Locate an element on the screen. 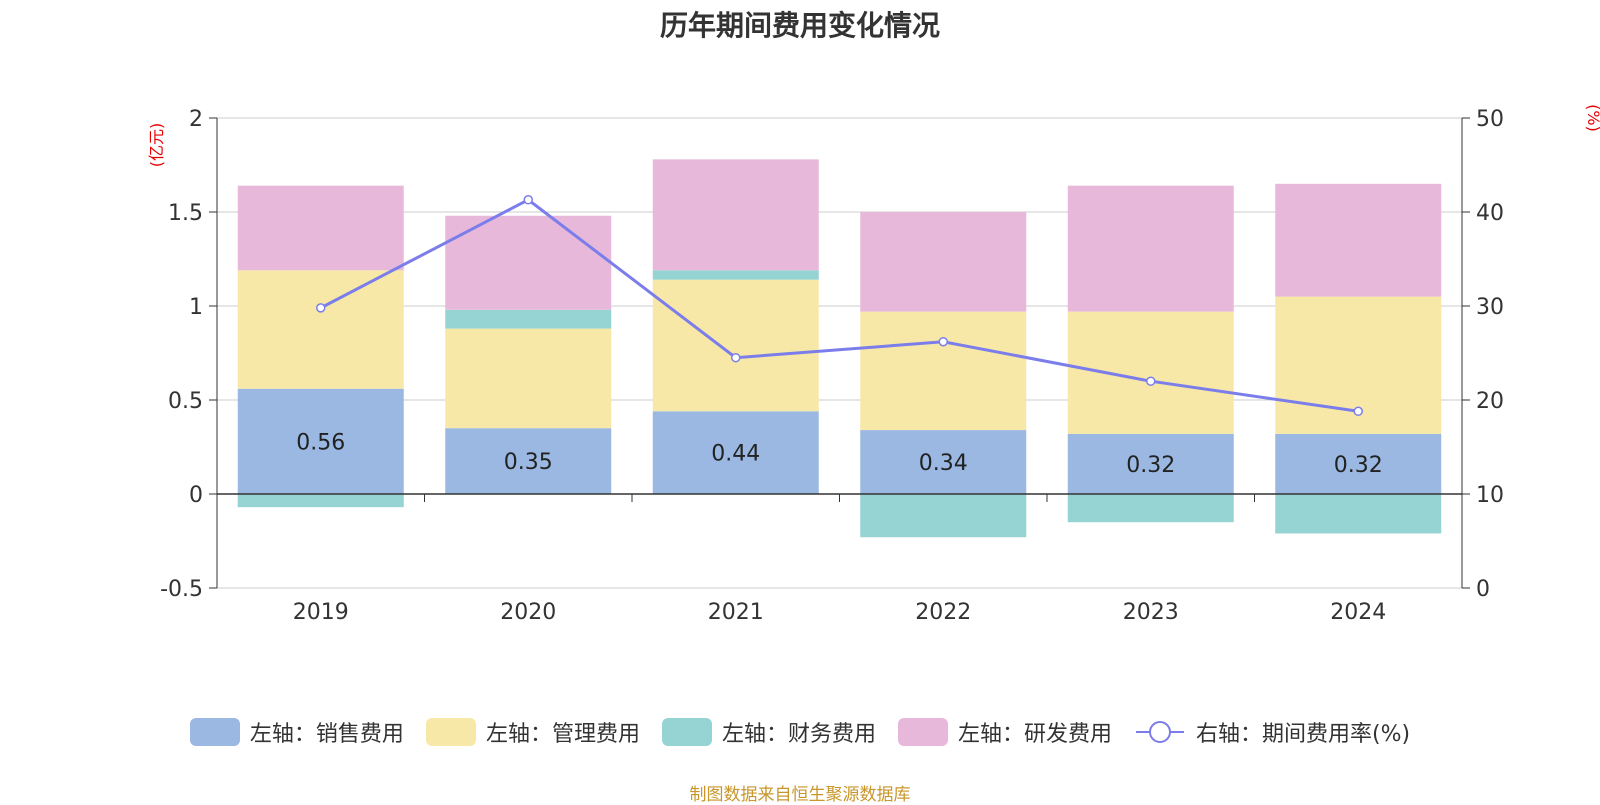  bar-value-label: 0.34 is located at coordinates (943, 463).